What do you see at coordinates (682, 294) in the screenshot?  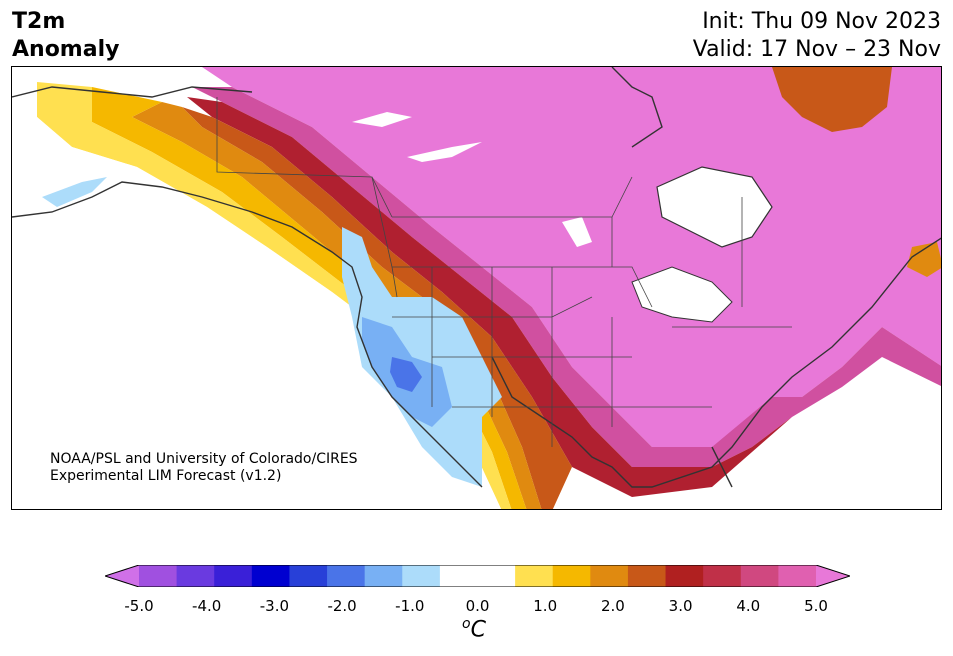 I see `great-lakes` at bounding box center [682, 294].